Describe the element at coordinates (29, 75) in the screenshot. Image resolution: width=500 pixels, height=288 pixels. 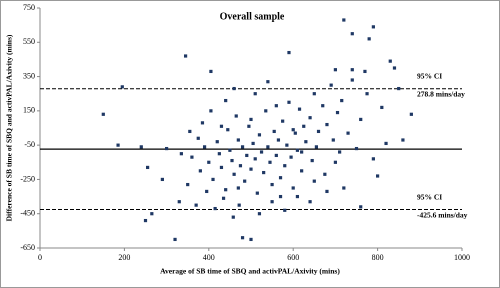
I see `y-tick-label: 350` at that location.